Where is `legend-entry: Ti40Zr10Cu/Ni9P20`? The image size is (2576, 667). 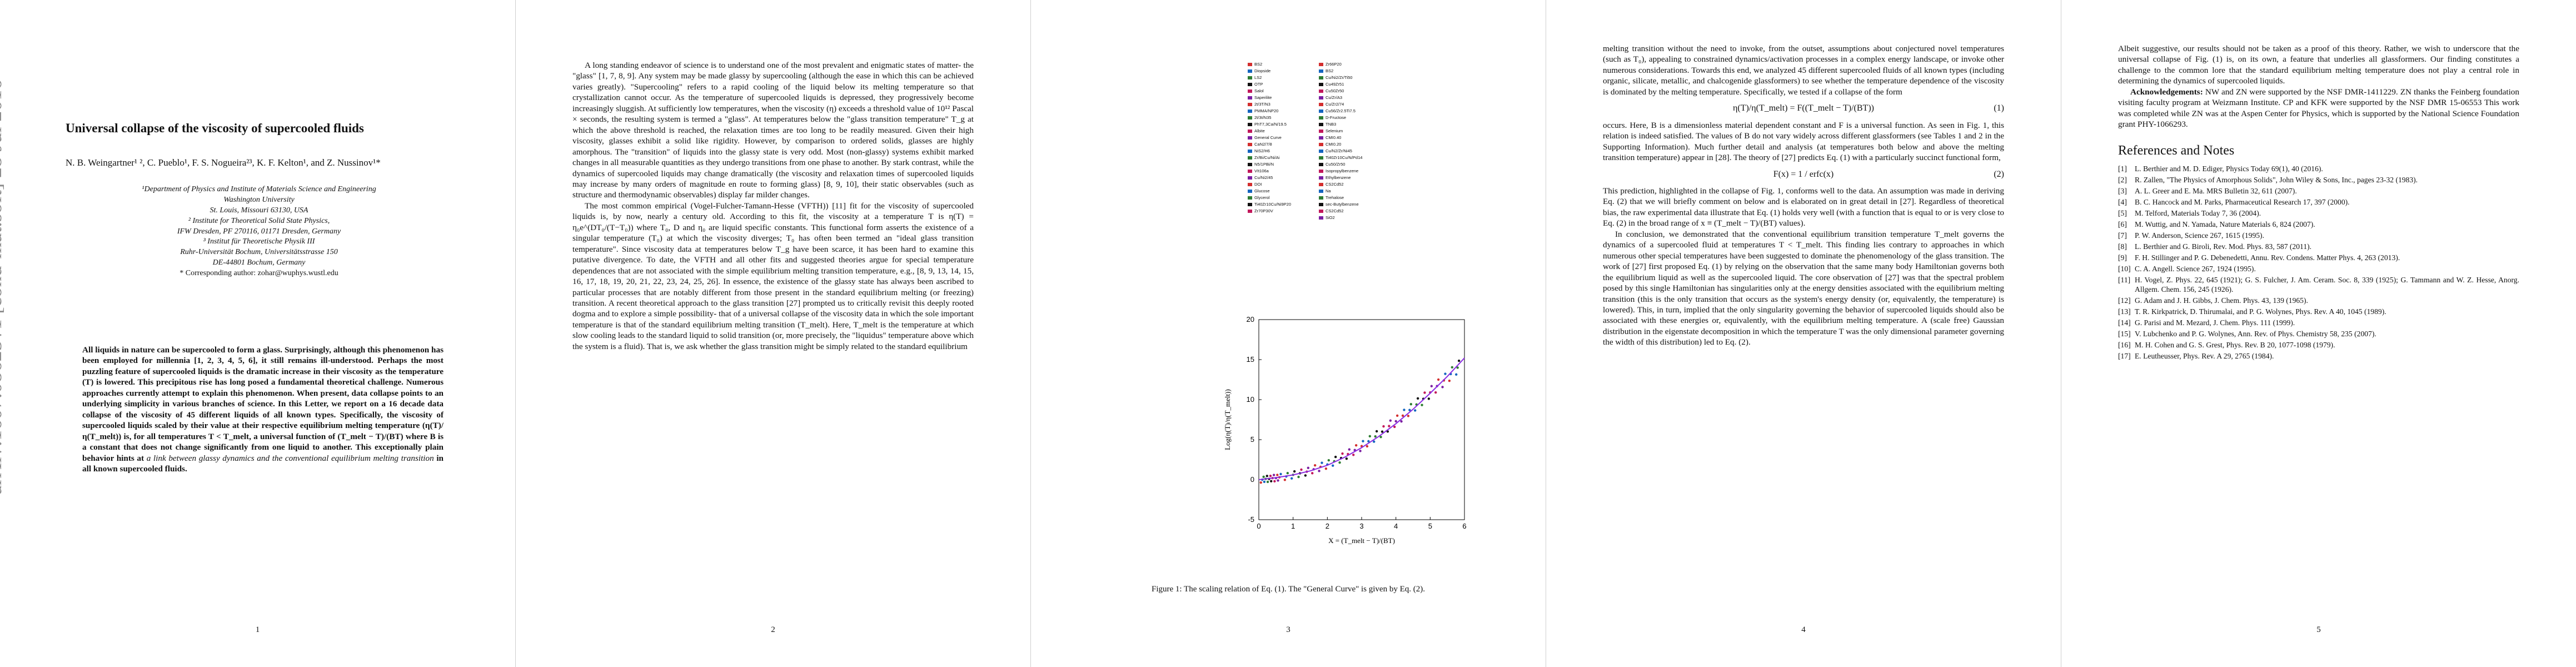
legend-entry: Ti40Zr10Cu/Ni9P20 is located at coordinates (1269, 204).